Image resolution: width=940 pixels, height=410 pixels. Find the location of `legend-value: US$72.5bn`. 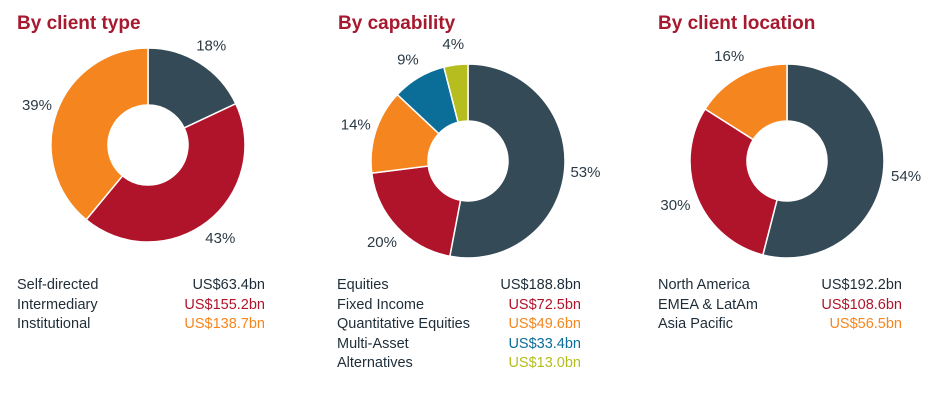

legend-value: US$72.5bn is located at coordinates (544, 304).